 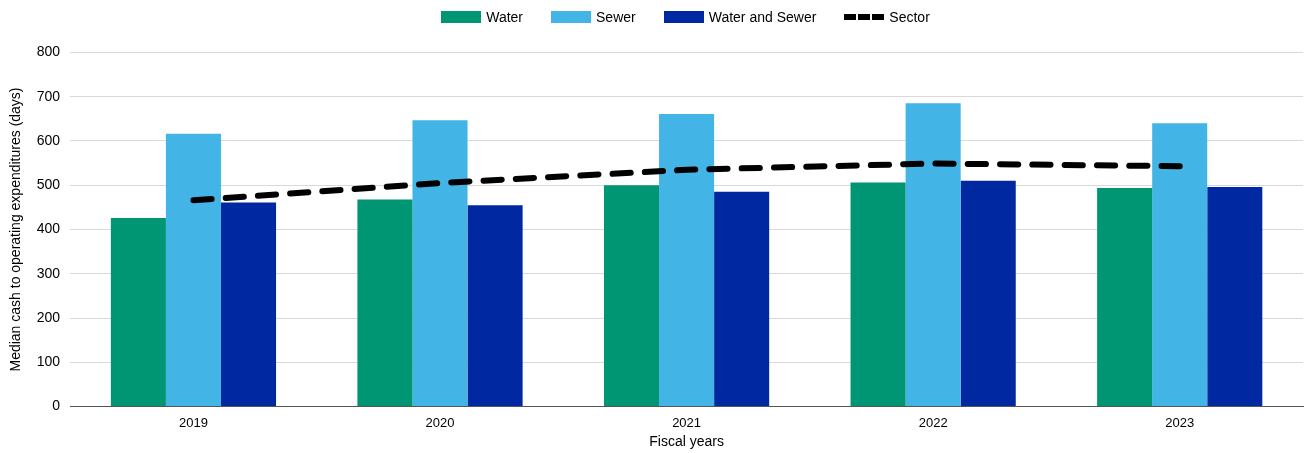 What do you see at coordinates (48, 316) in the screenshot?
I see `y-tick-label: 200` at bounding box center [48, 316].